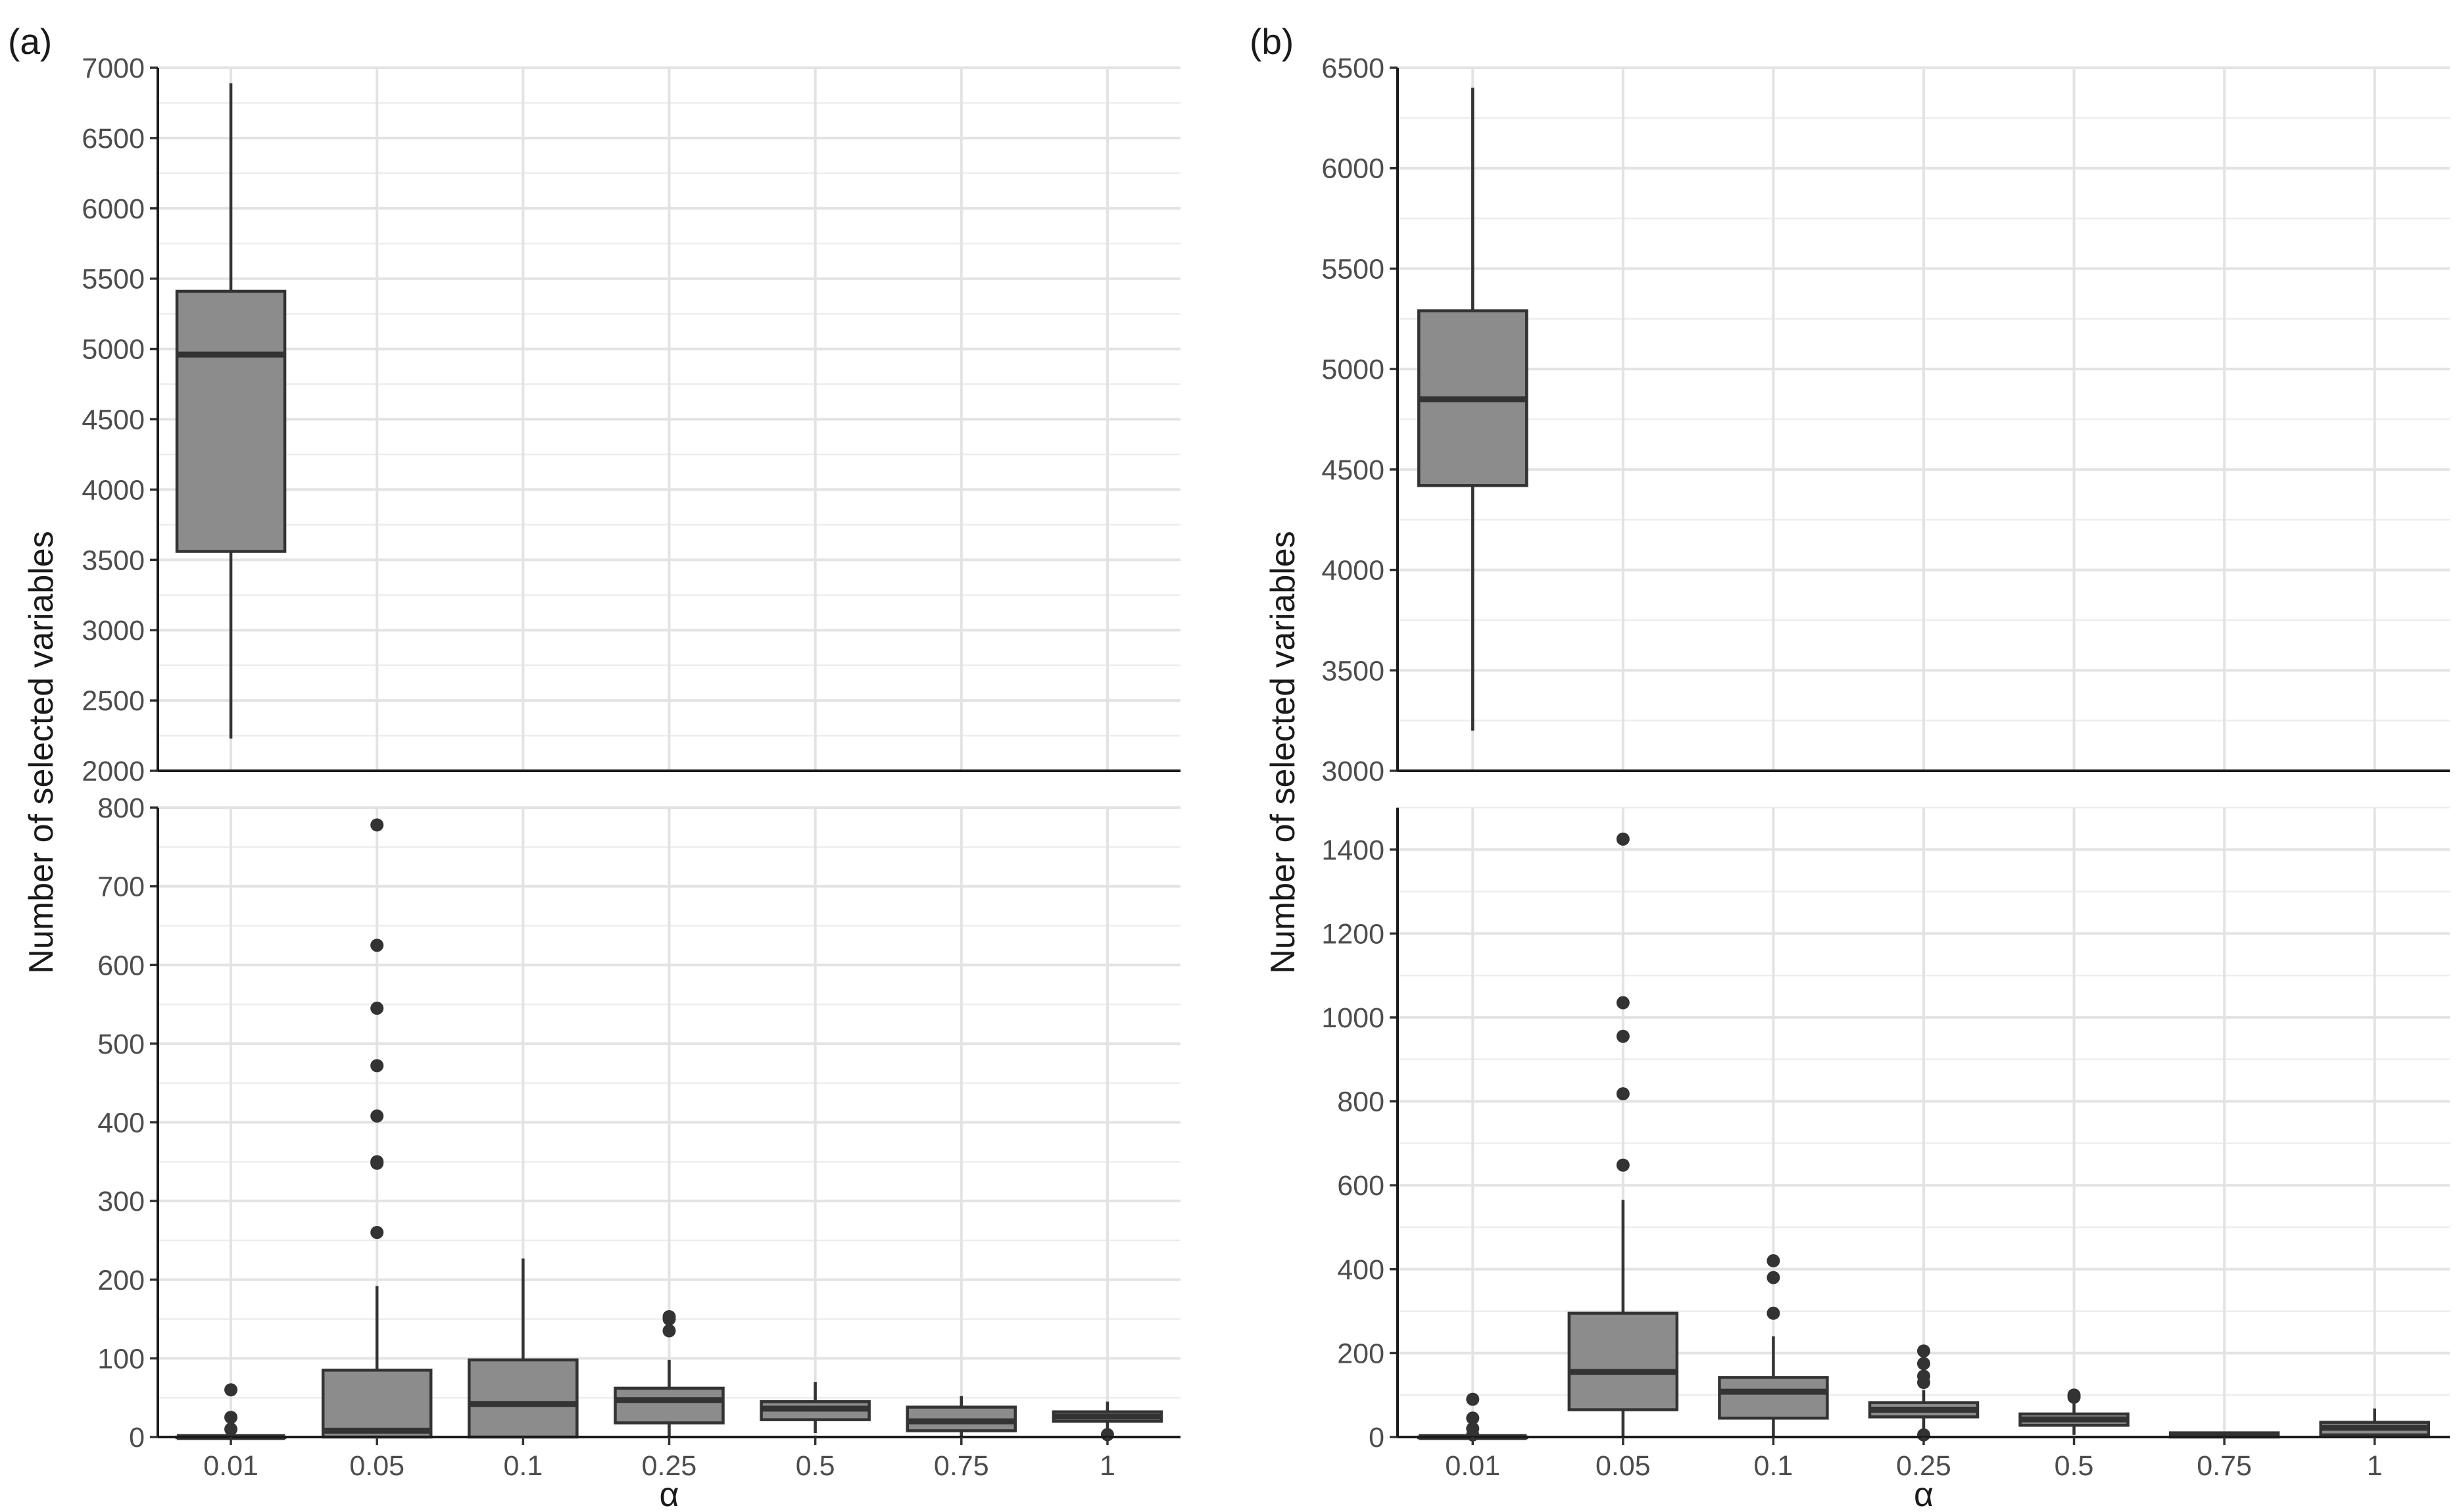 The height and width of the screenshot is (1512, 2461). What do you see at coordinates (377, 1128) in the screenshot?
I see `box-0.05` at bounding box center [377, 1128].